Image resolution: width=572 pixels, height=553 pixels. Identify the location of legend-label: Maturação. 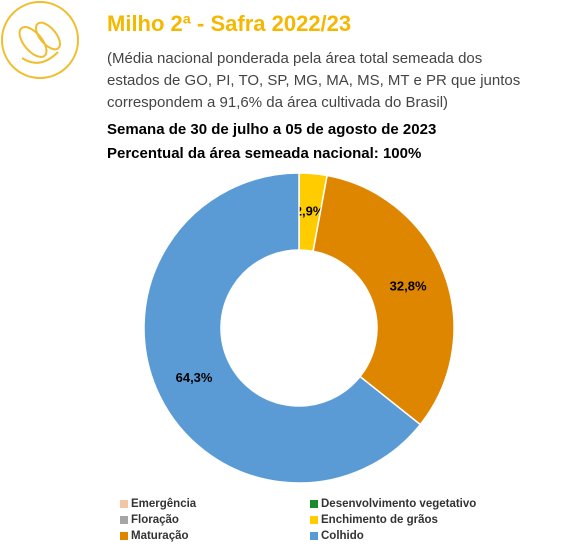
(160, 536).